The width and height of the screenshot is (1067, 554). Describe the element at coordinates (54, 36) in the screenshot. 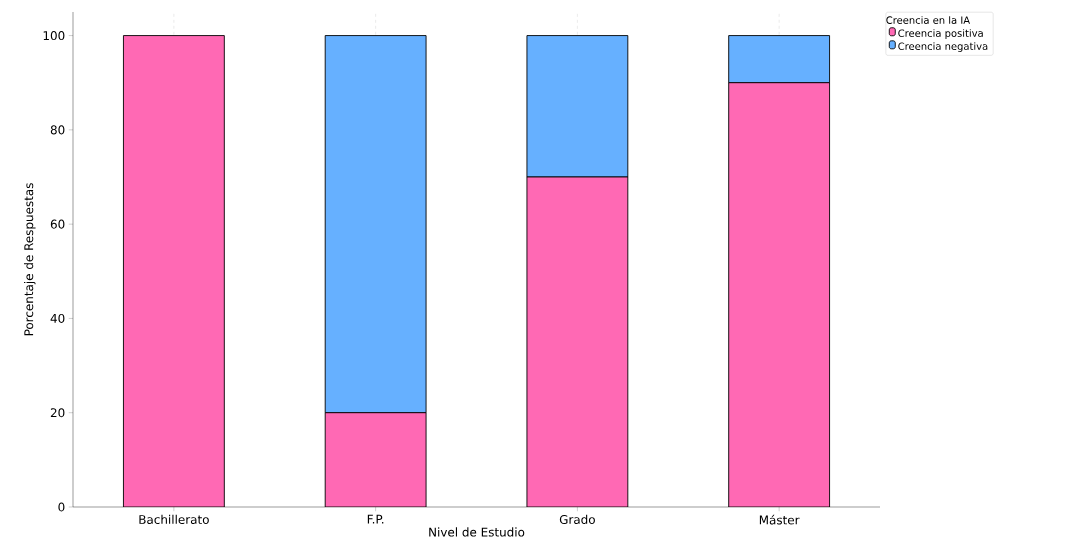

I see `y-tick-label: 100` at that location.